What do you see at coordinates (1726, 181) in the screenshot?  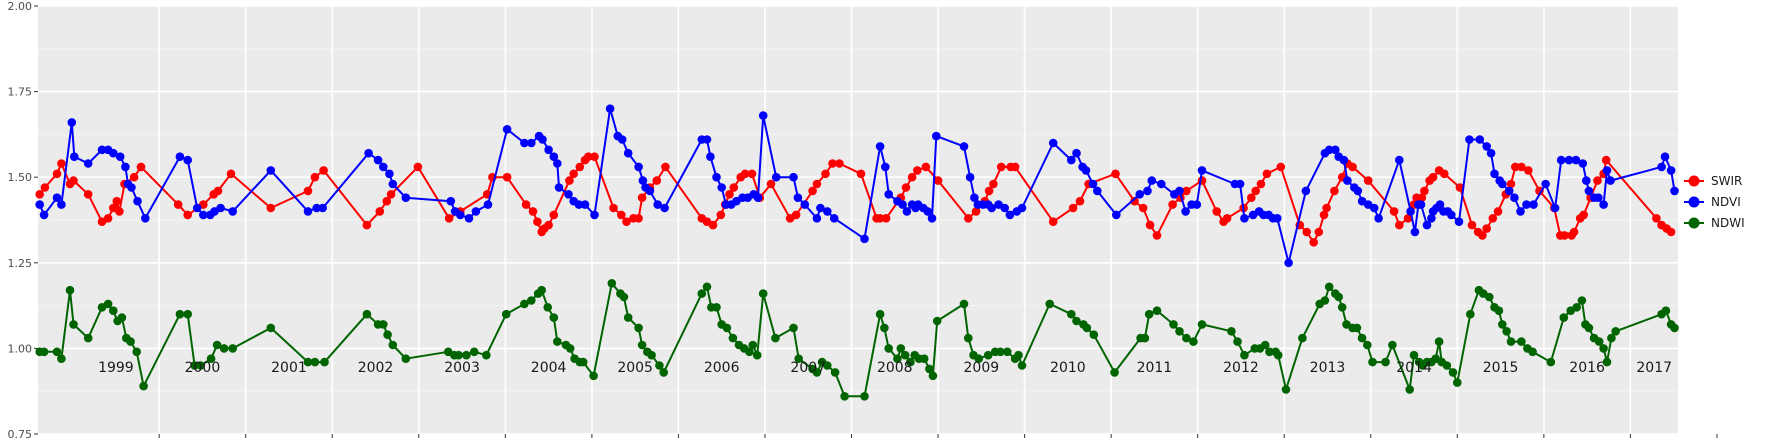 I see `legend-label: SWIR` at bounding box center [1726, 181].